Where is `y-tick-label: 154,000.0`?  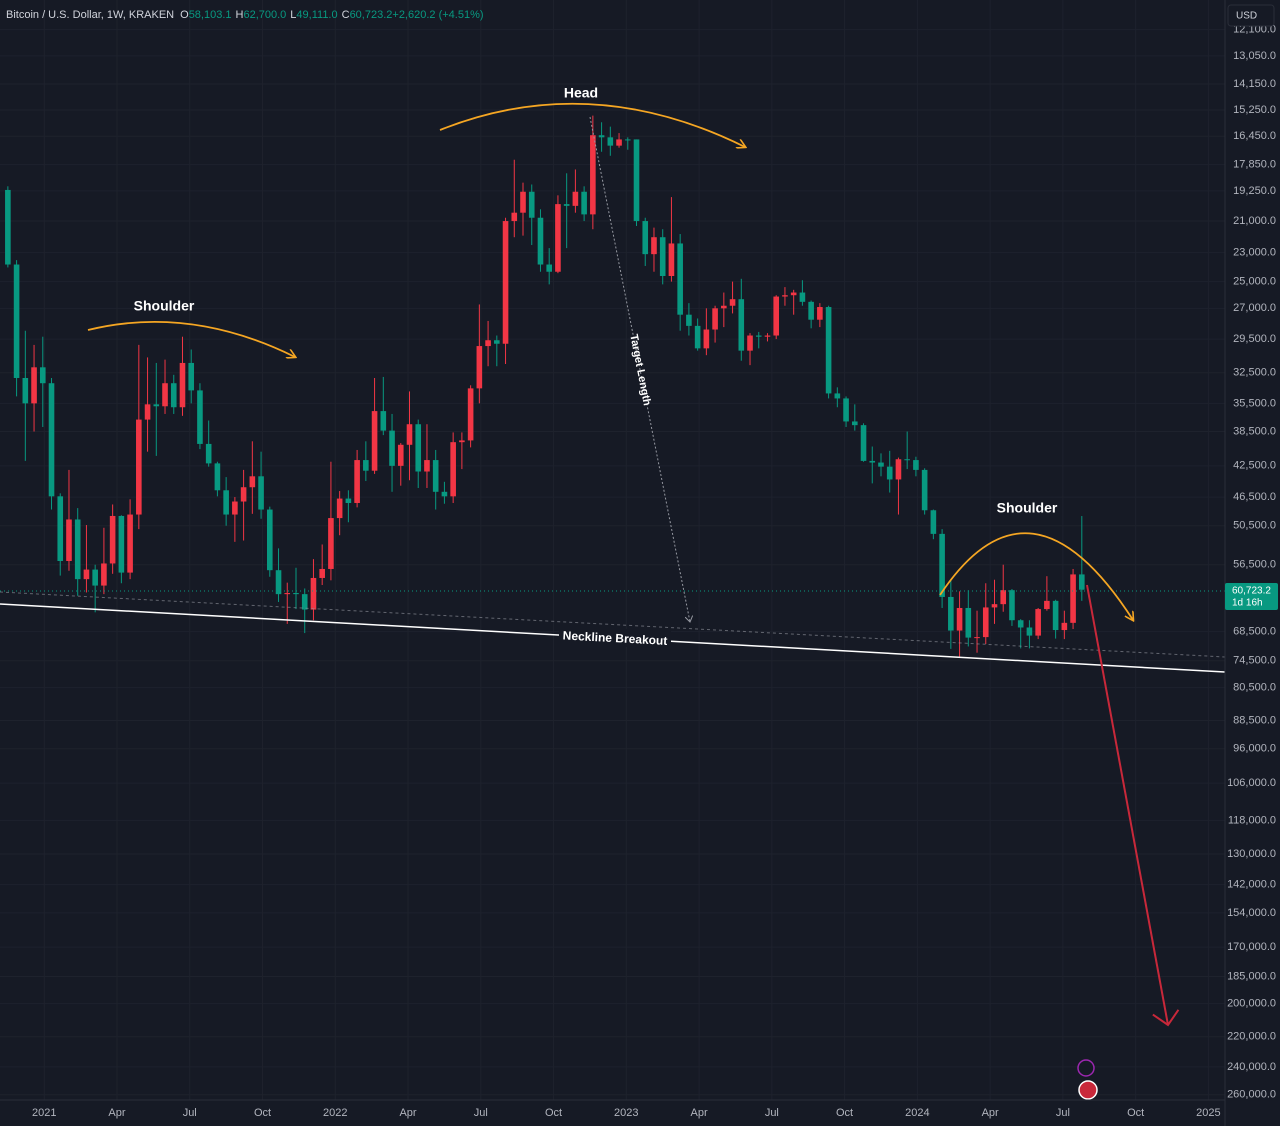 y-tick-label: 154,000.0 is located at coordinates (1251, 913).